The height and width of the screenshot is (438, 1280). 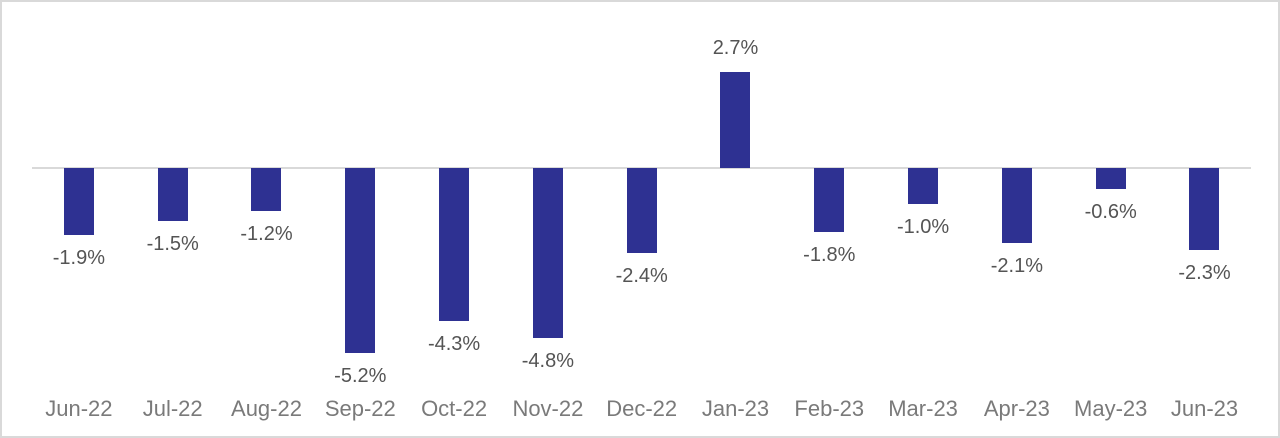 What do you see at coordinates (79, 258) in the screenshot?
I see `bar-value-label: -1.9%` at bounding box center [79, 258].